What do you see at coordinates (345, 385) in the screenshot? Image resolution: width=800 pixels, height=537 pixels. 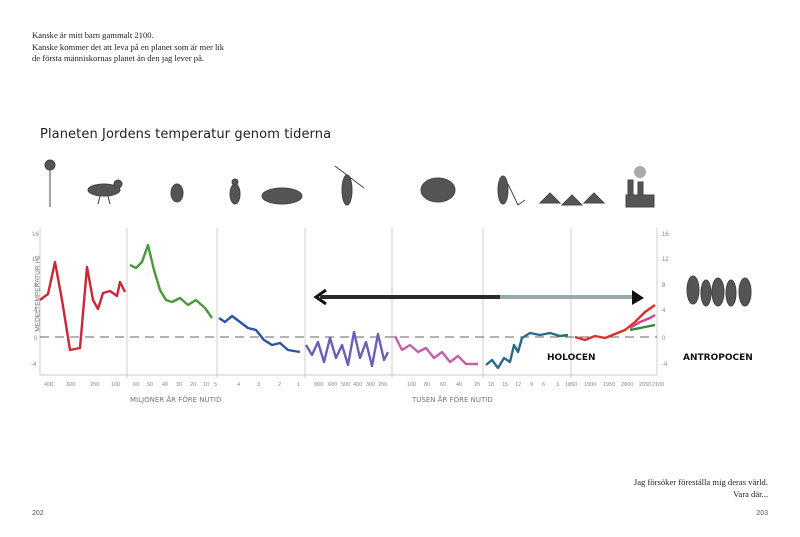 I see `svg-text: 500` at bounding box center [345, 385].